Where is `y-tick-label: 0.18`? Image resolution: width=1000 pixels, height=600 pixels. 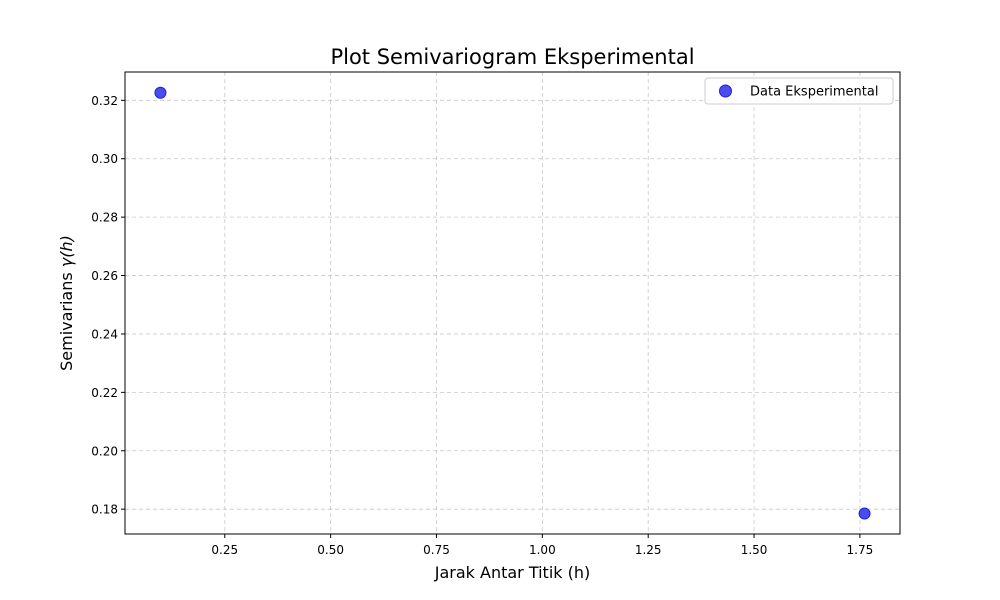 y-tick-label: 0.18 is located at coordinates (104, 510).